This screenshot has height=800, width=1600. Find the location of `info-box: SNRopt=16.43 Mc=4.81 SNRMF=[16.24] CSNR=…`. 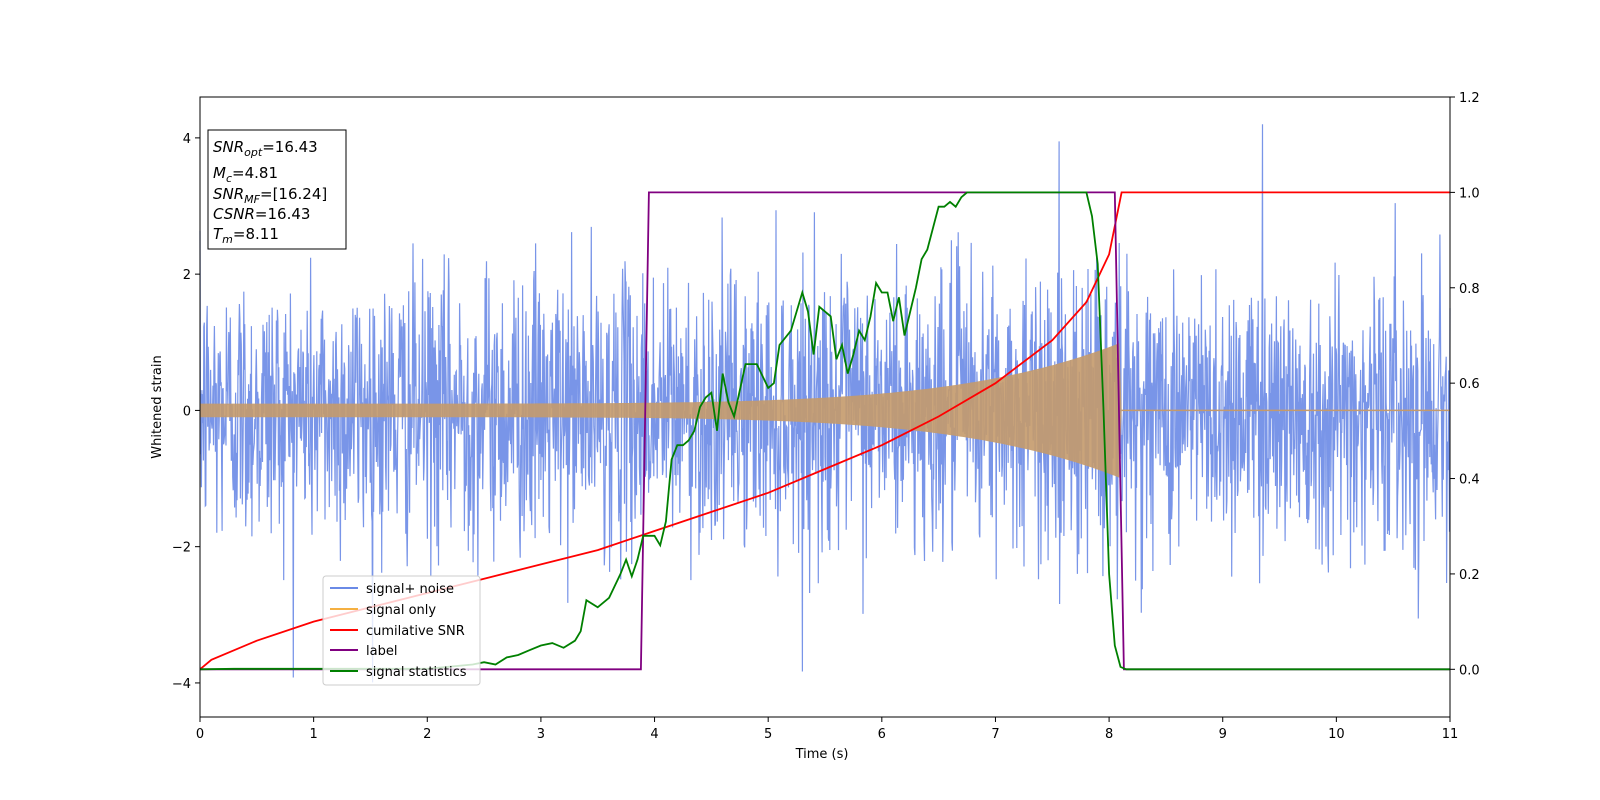

info-box: SNRopt=16.43 Mc=4.81 SNRMF=[16.24] CSNR=… is located at coordinates (277, 189).